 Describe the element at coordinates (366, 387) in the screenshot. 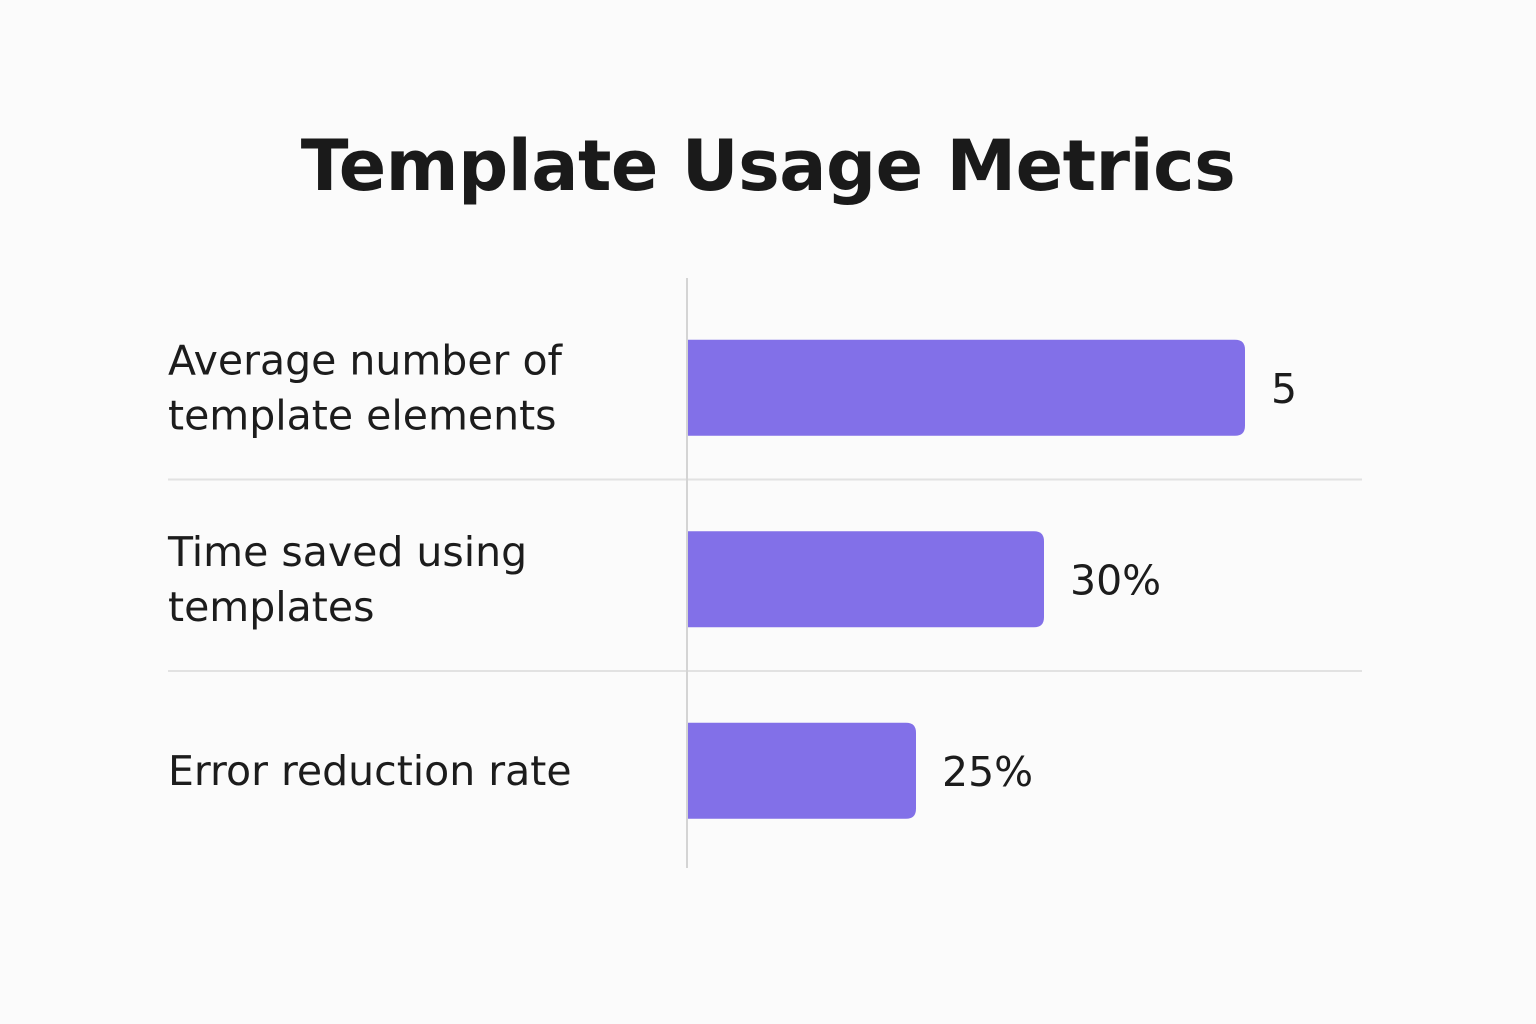

I see `category-label: Average number of template elements` at that location.